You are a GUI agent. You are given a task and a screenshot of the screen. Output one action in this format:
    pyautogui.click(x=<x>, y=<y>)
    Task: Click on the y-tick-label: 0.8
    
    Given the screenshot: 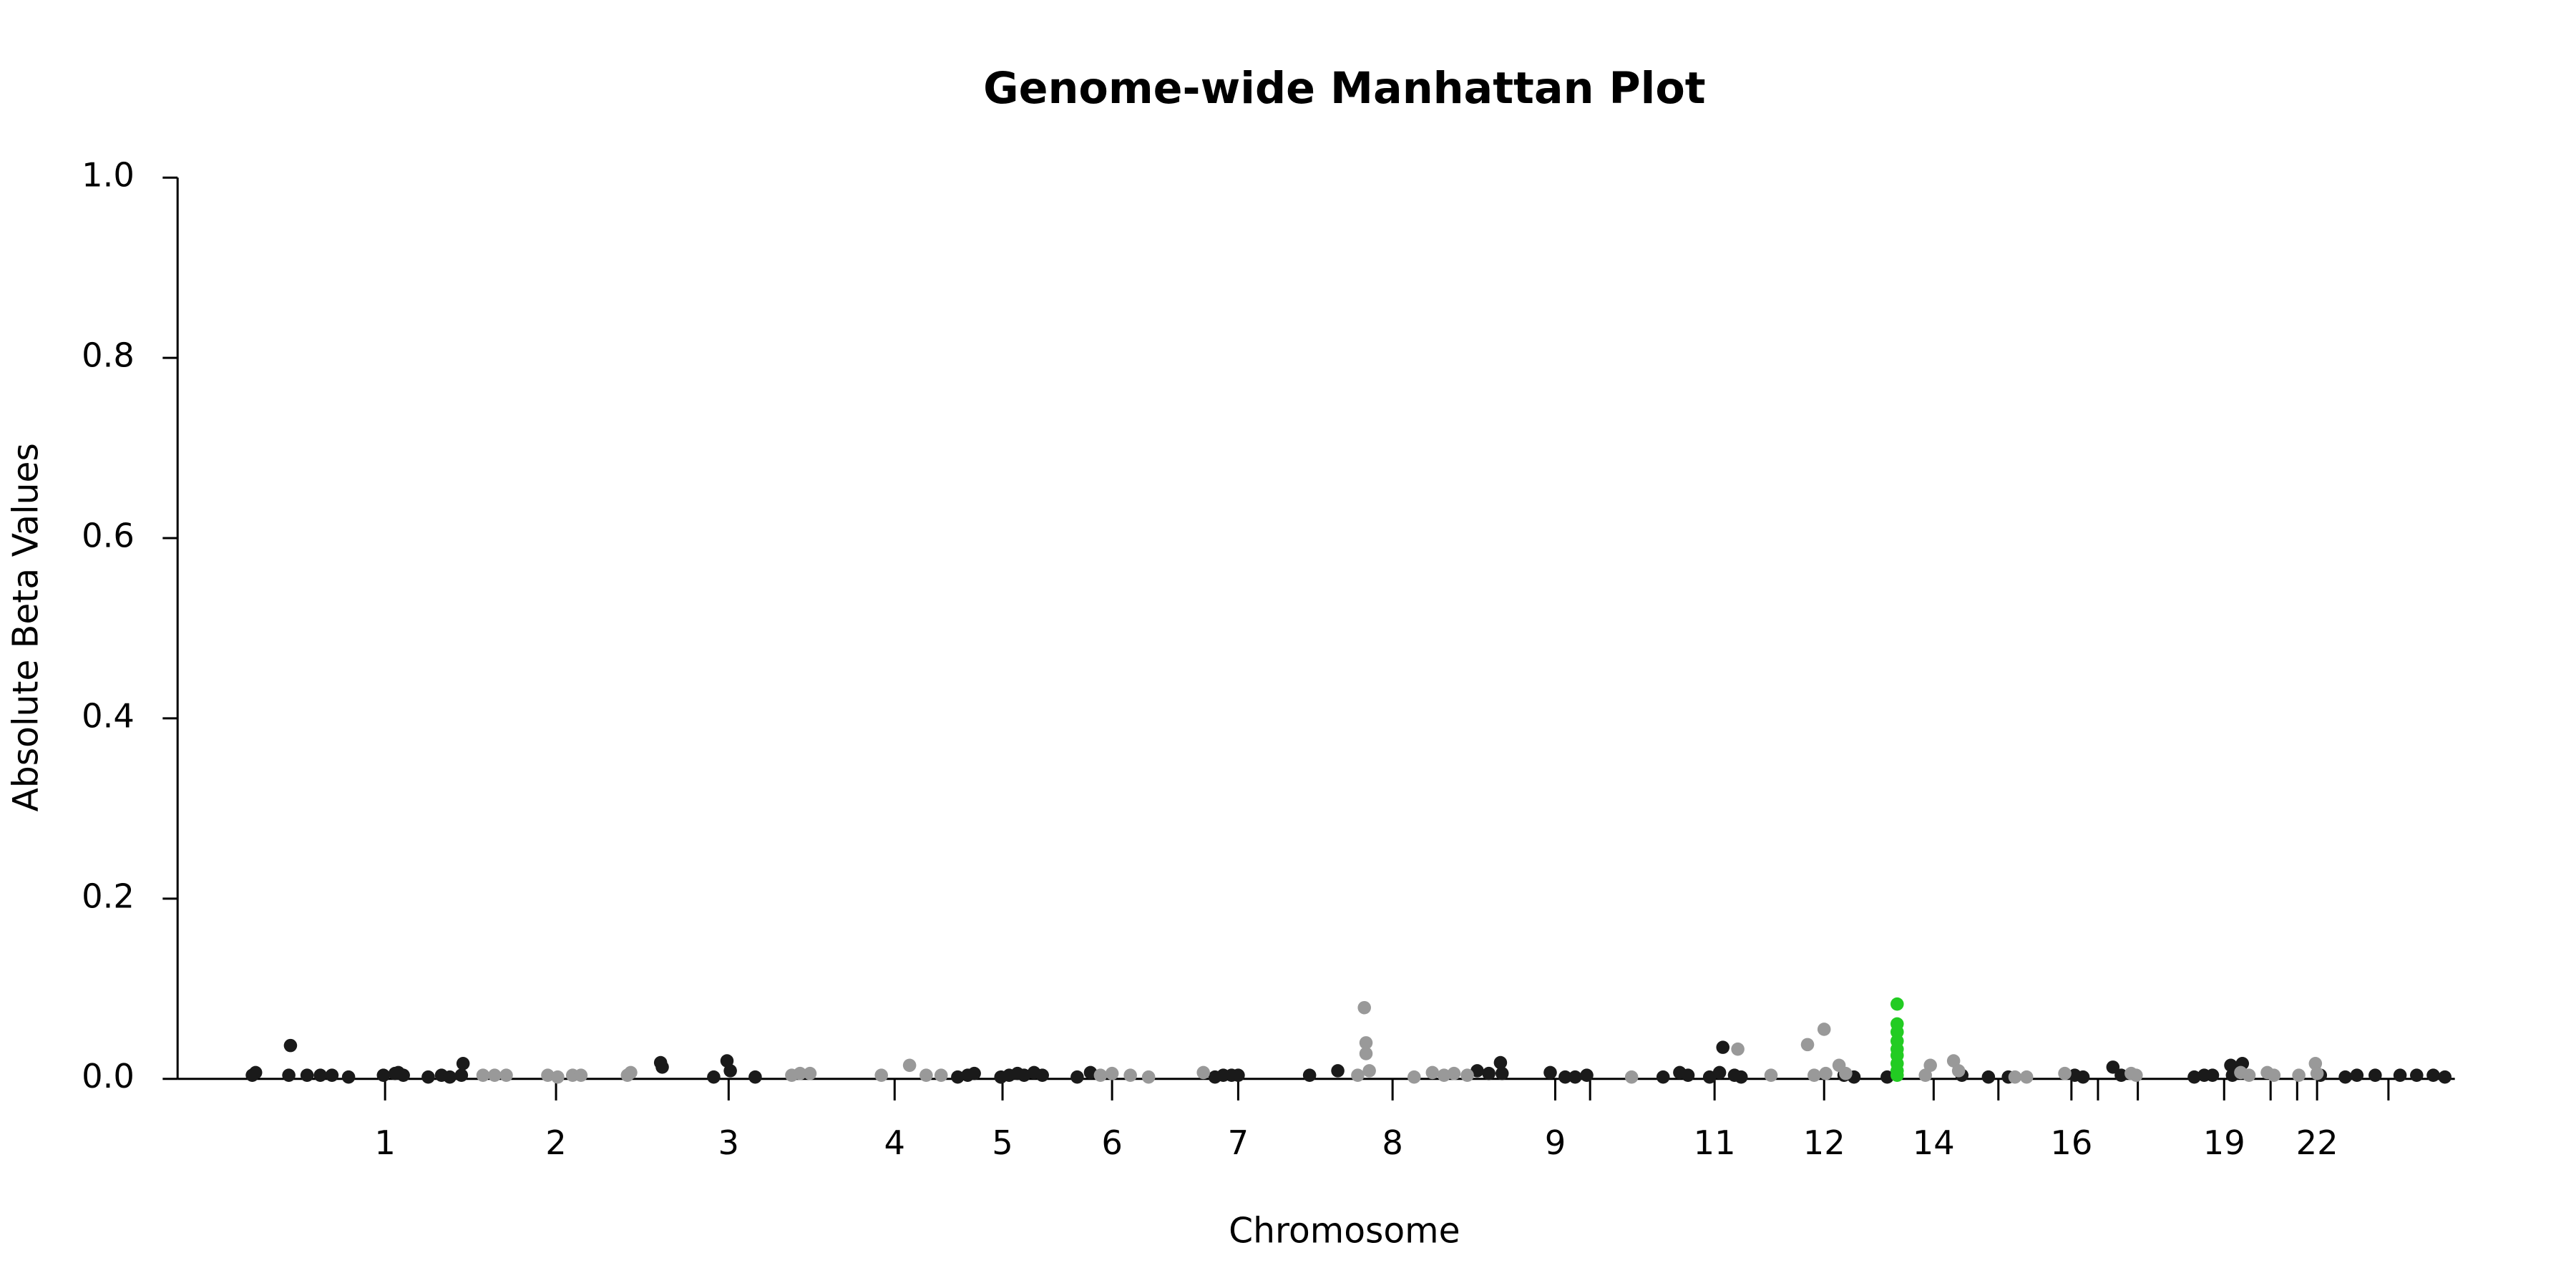 What is the action you would take?
    pyautogui.click(x=108, y=355)
    